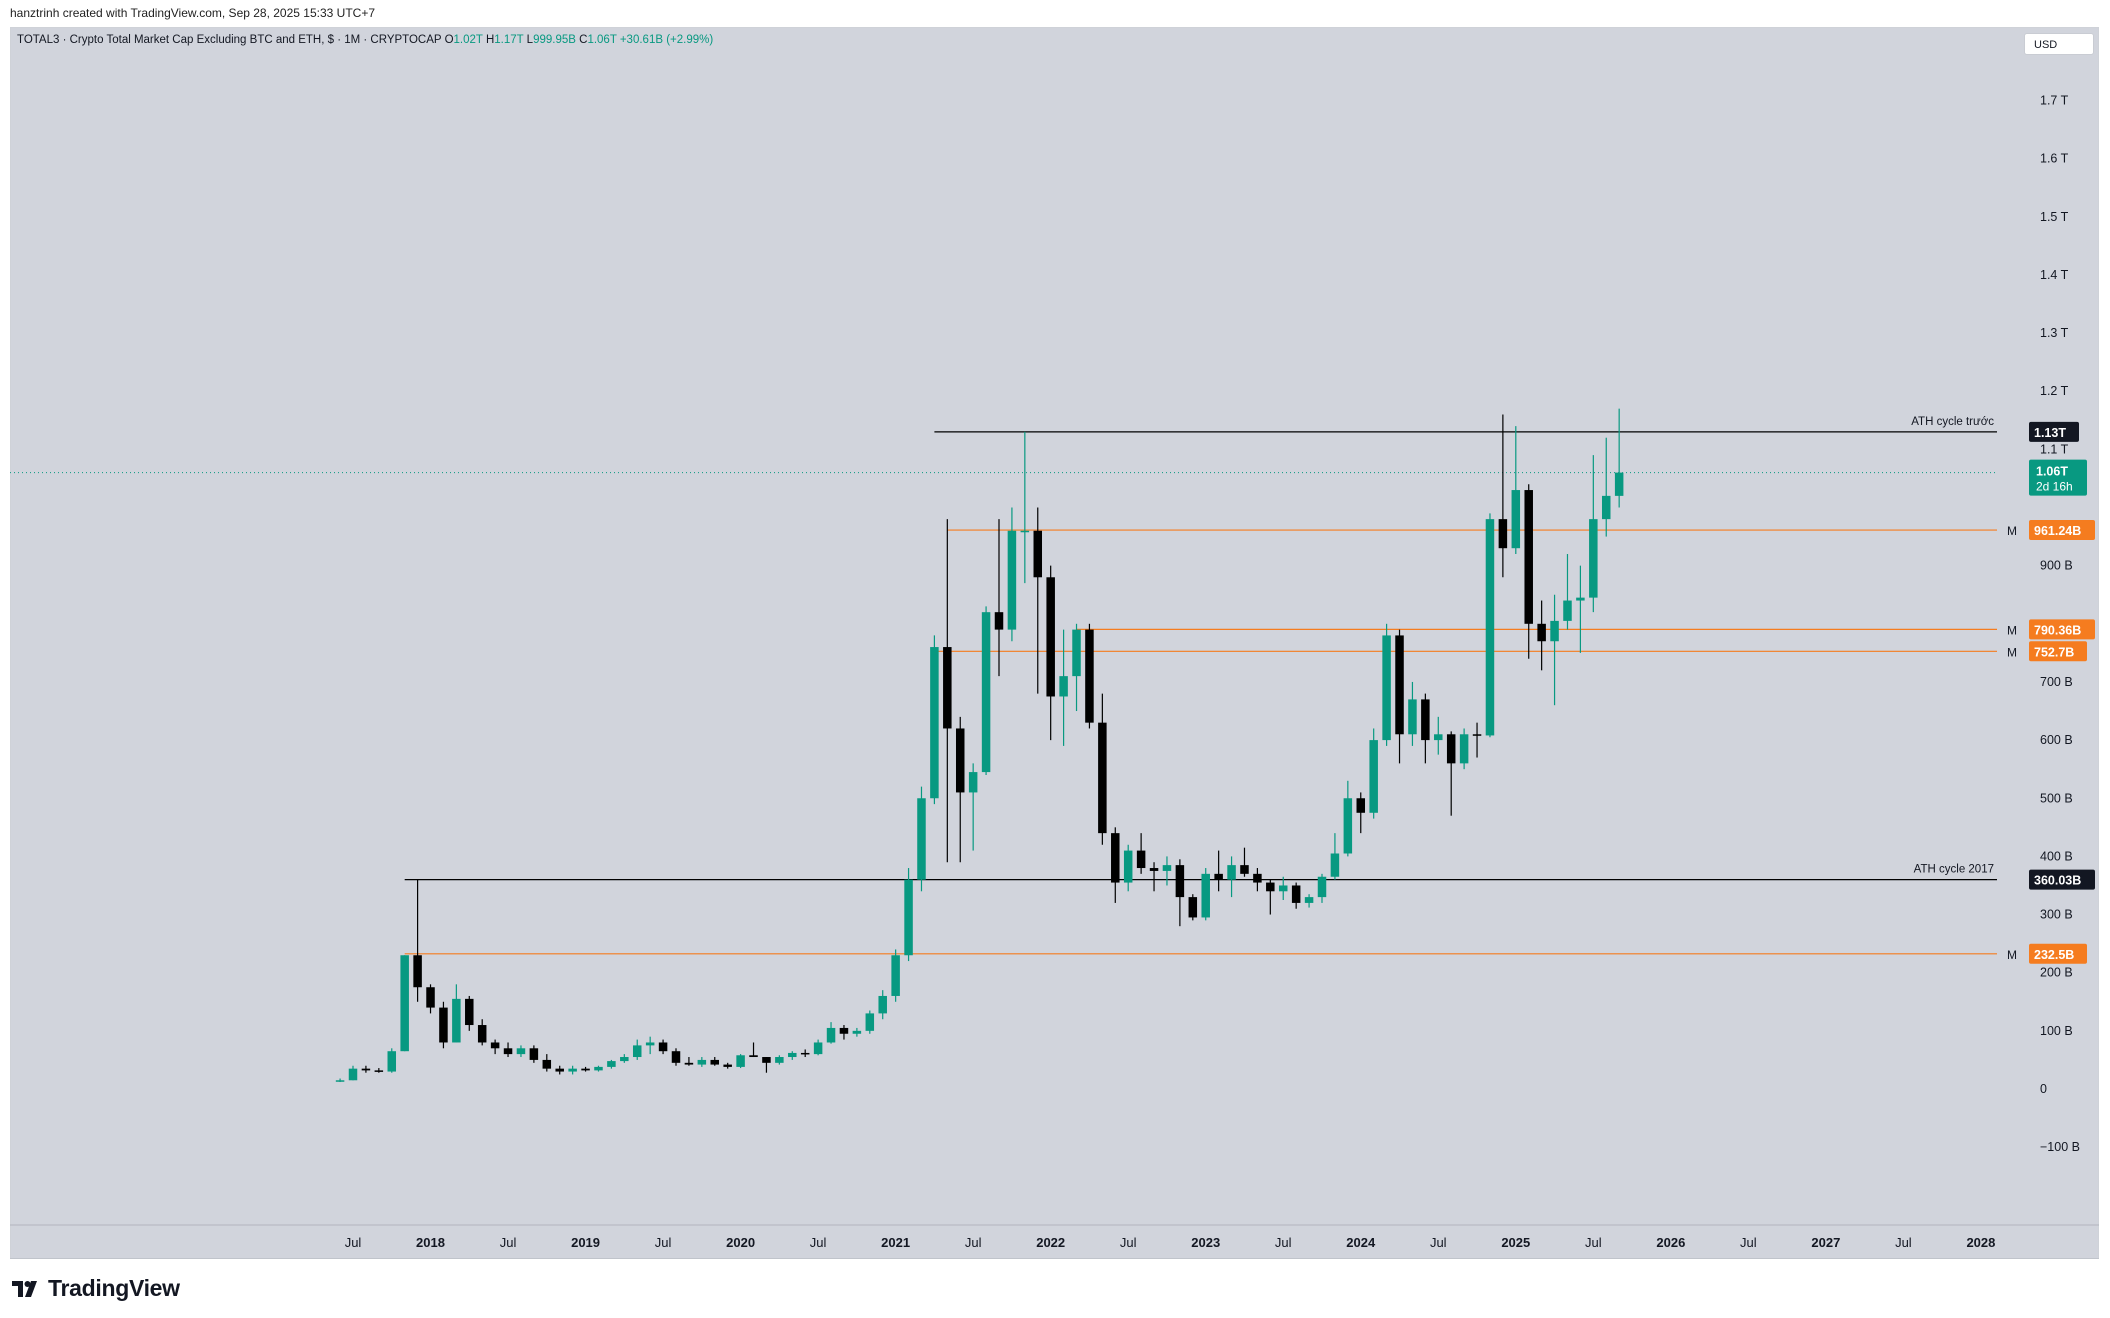  Describe the element at coordinates (2059, 44) in the screenshot. I see `currency-selector: USD` at that location.